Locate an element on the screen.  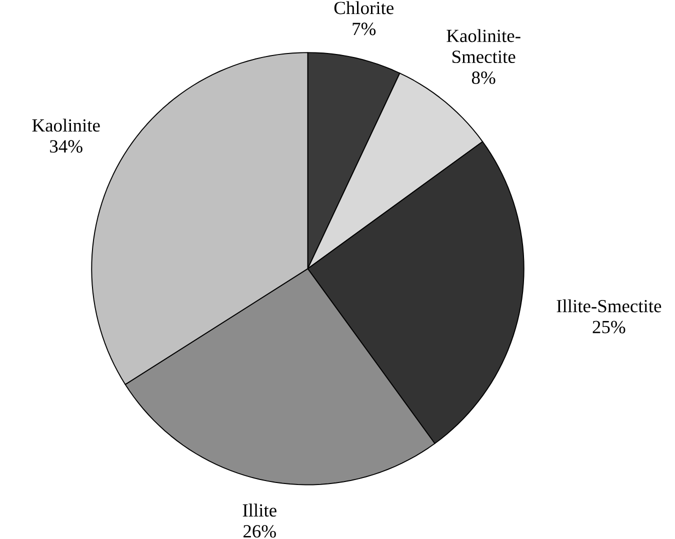
data-label: 26% is located at coordinates (260, 531).